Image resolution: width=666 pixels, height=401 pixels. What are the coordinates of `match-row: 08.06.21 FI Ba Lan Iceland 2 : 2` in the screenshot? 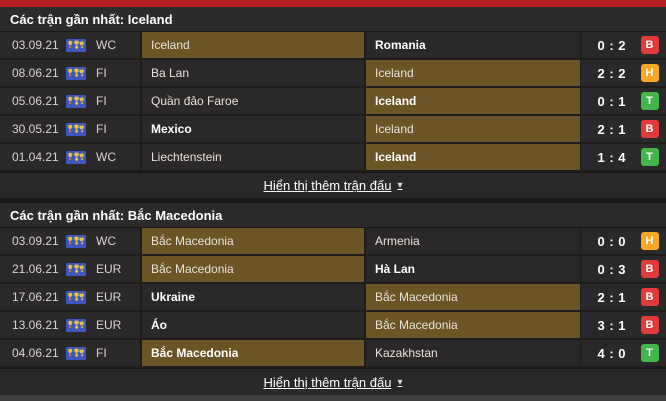 It's located at (333, 74).